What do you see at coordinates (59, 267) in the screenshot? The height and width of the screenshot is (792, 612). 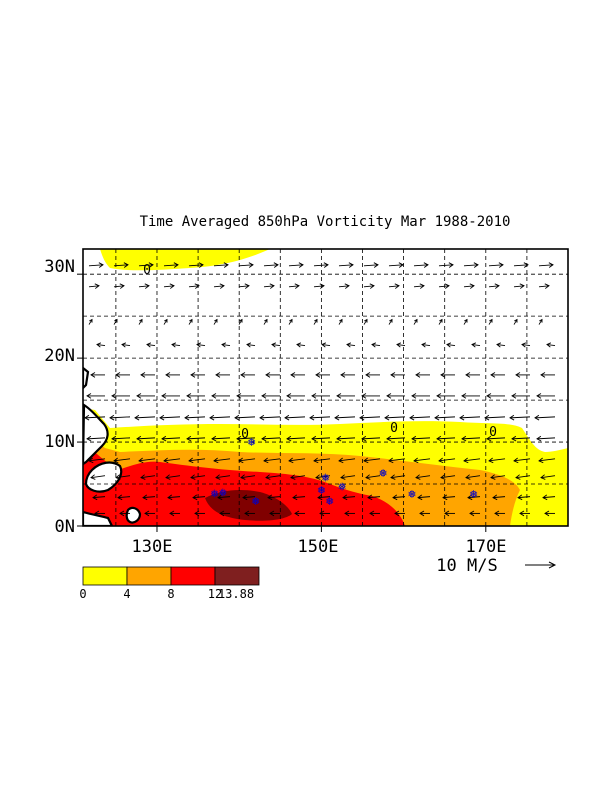 I see `y-tick-label: 30N` at bounding box center [59, 267].